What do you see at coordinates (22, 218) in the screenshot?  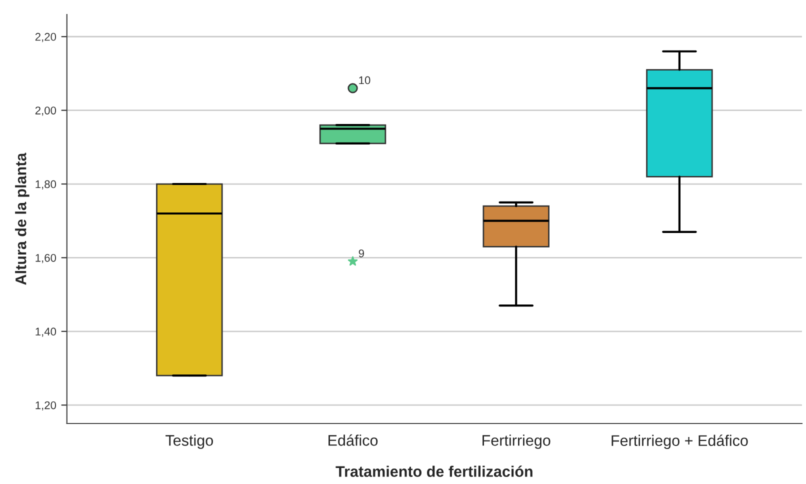 I see `y-axis-title: Altura de la planta` at bounding box center [22, 218].